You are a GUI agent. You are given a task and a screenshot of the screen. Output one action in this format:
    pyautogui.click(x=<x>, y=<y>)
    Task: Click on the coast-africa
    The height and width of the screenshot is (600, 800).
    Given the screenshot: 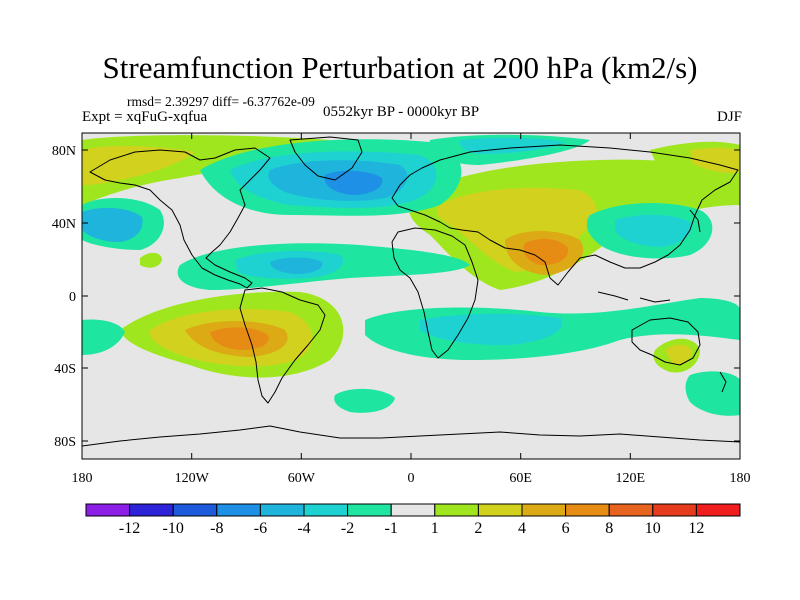 What is the action you would take?
    pyautogui.click(x=435, y=293)
    